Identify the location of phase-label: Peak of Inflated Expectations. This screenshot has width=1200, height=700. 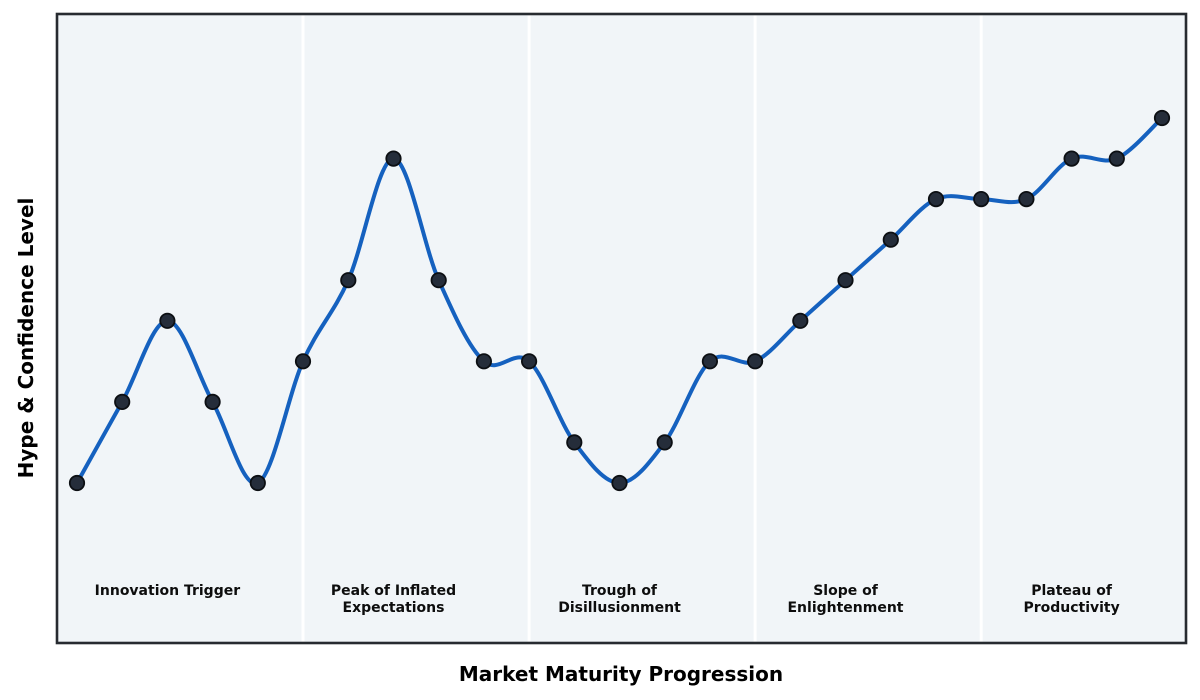
(393, 599).